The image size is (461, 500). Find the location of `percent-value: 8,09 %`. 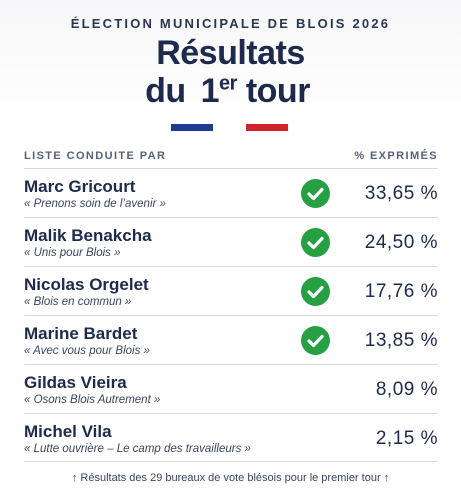

percent-value: 8,09 % is located at coordinates (406, 389).